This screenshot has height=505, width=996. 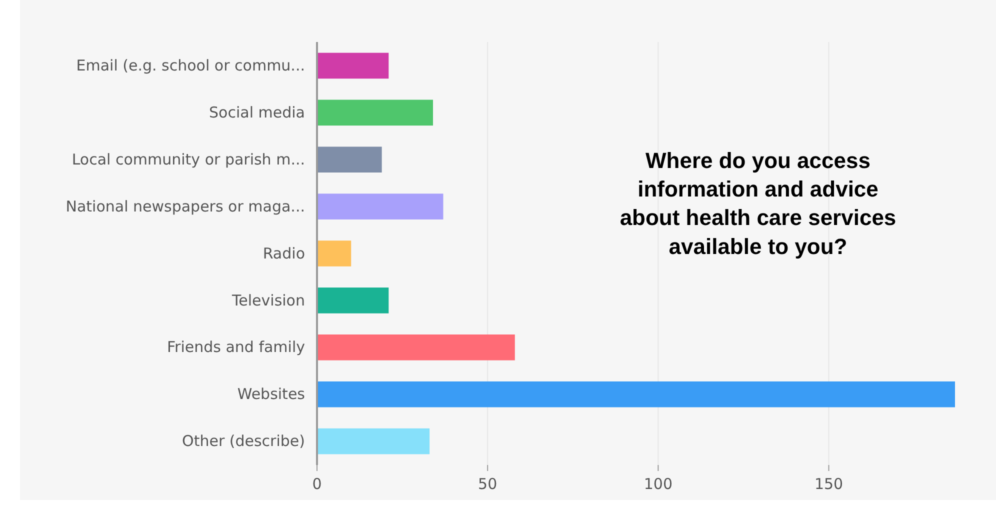 I want to click on y-tick-label: Other (describe), so click(x=243, y=441).